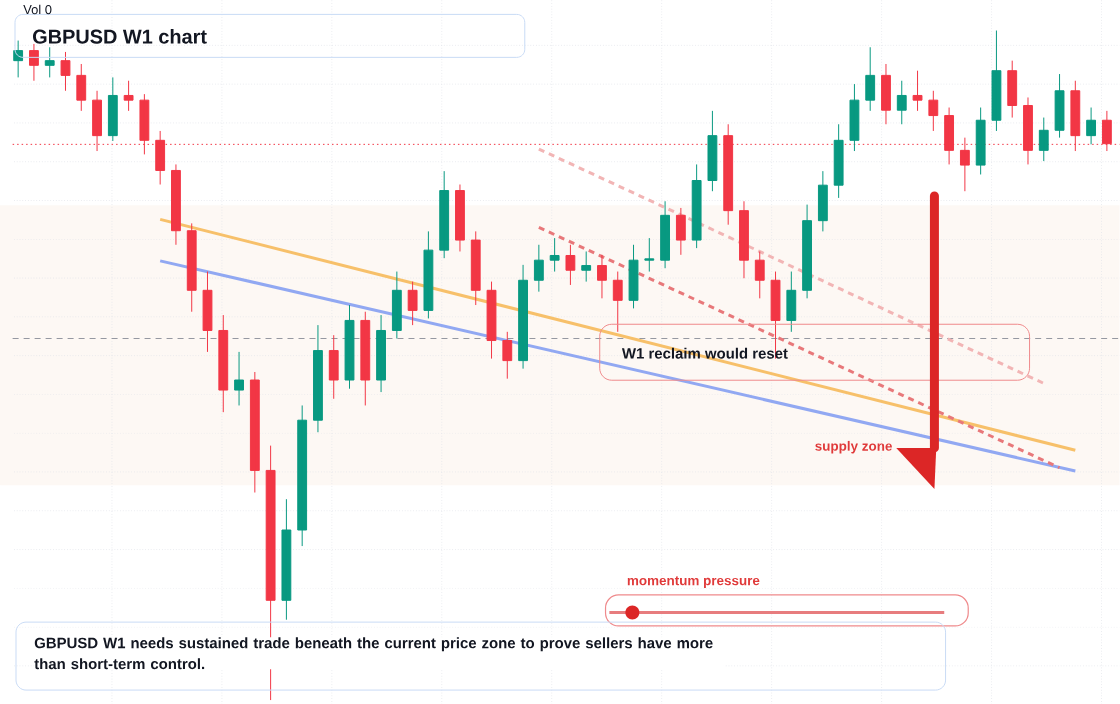  I want to click on annotation: GBPUSD W1 needs sustained trade beneath the current price zone to prove sellers have more than short-term control., so click(373, 653).